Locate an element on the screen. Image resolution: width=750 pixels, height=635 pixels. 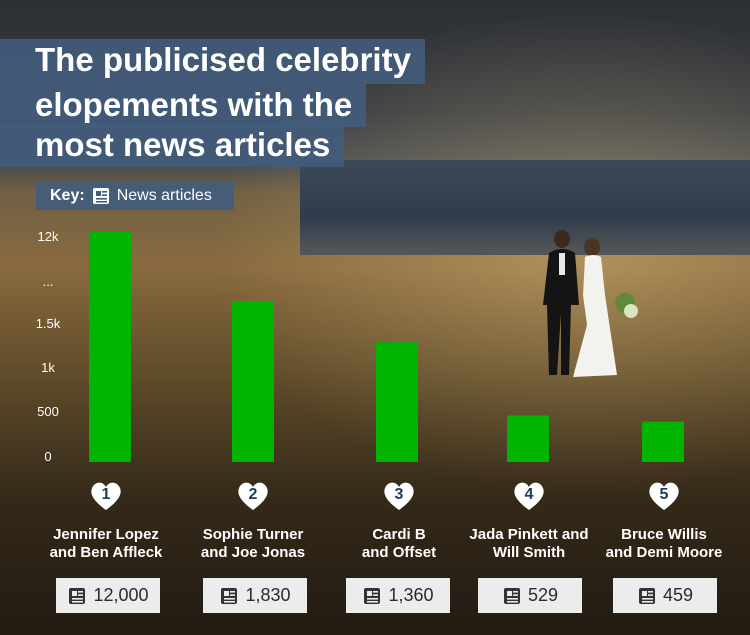
y-tick-label: 0 is located at coordinates (48, 456).